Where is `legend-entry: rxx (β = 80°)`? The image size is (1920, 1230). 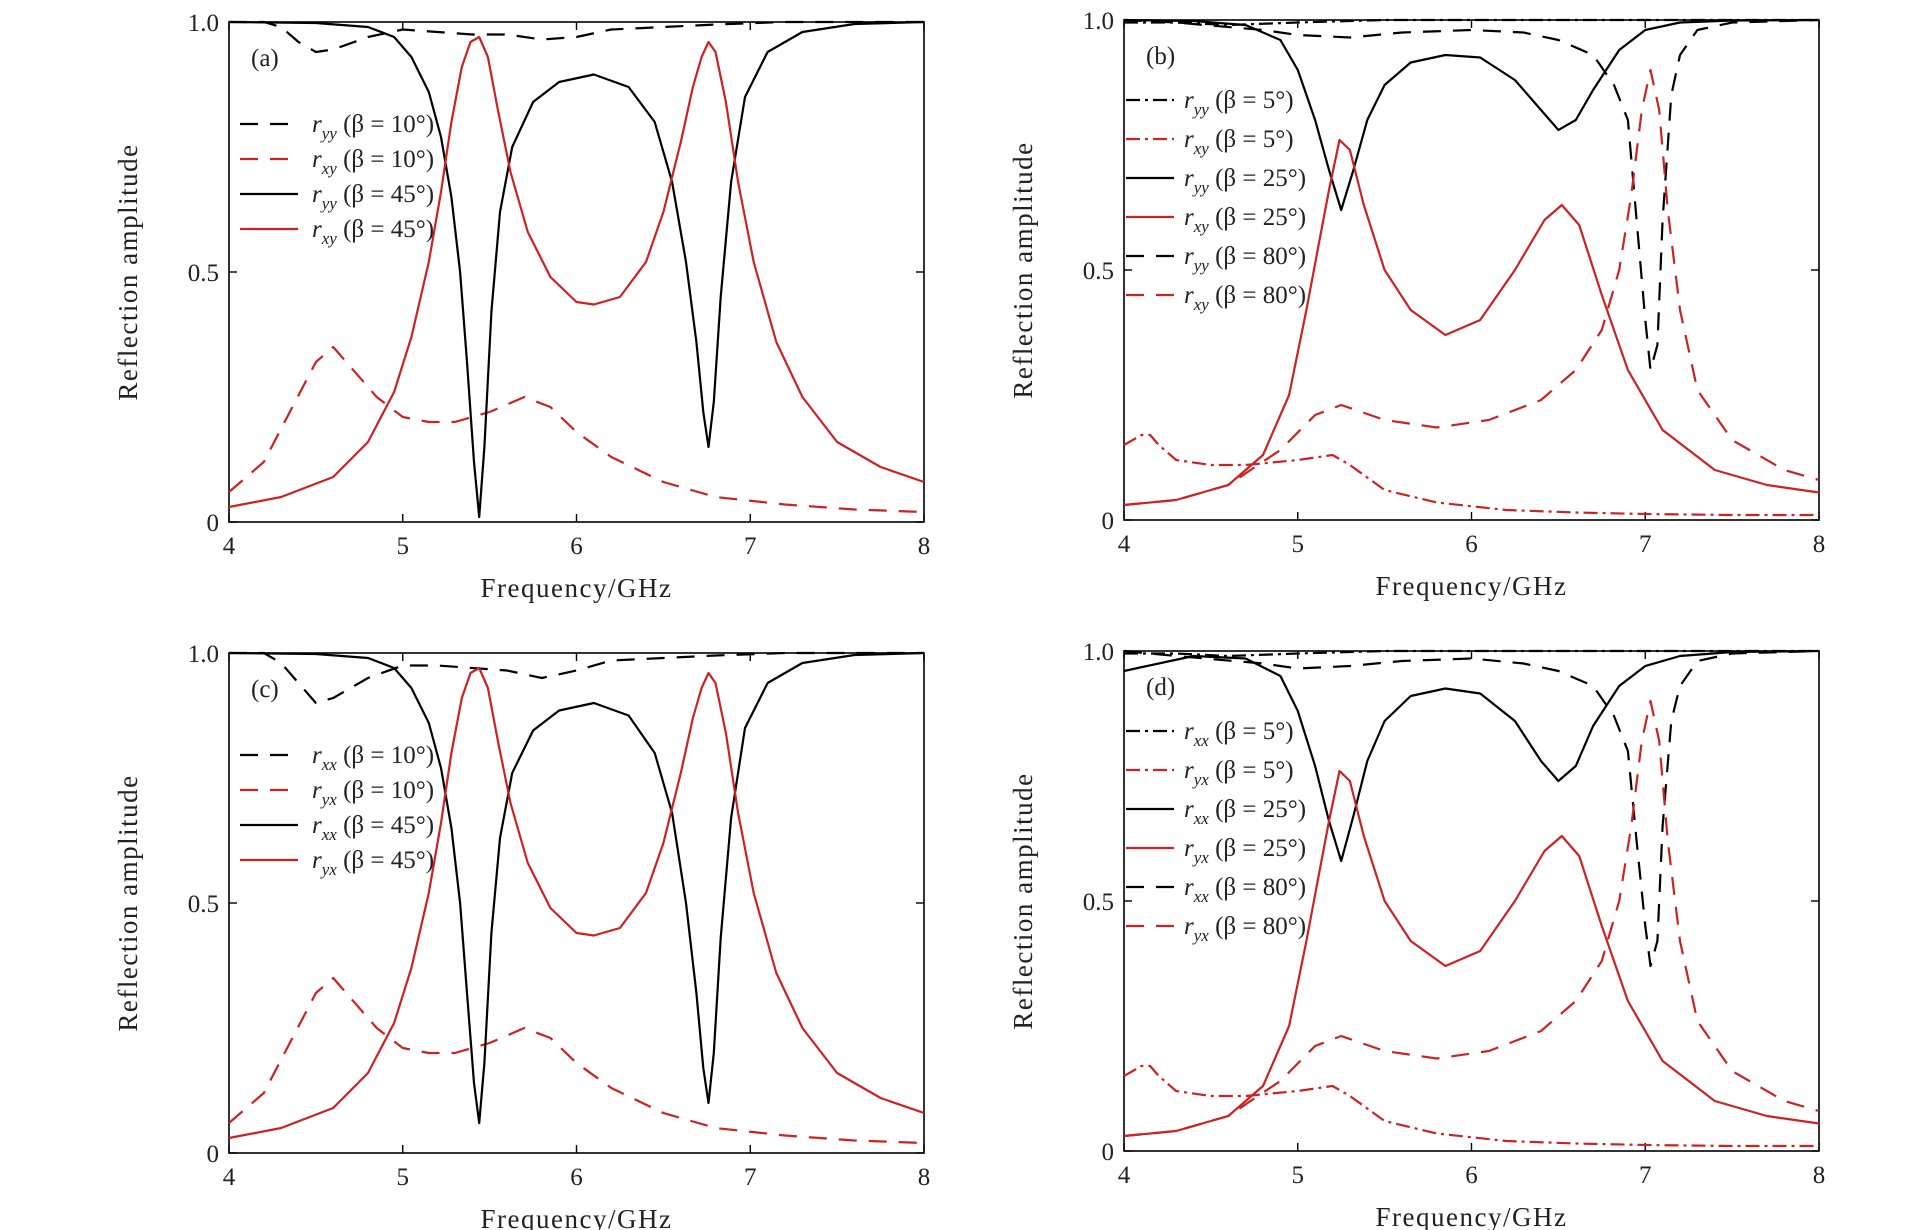 legend-entry: rxx (β = 80°) is located at coordinates (1245, 890).